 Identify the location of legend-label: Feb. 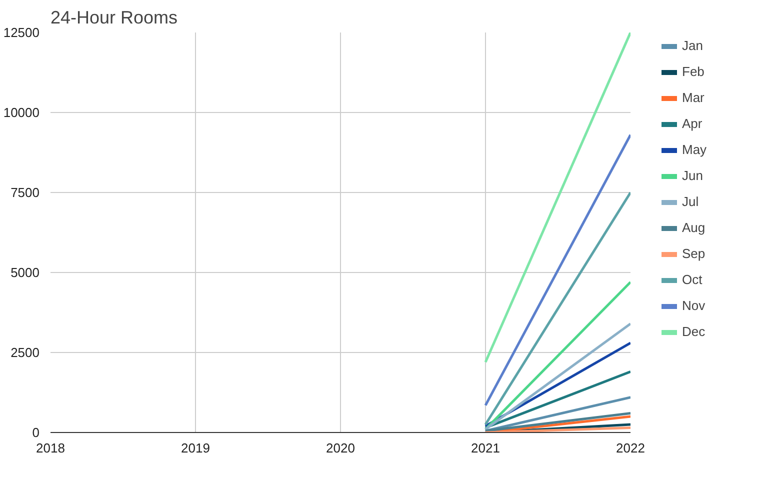
(693, 71).